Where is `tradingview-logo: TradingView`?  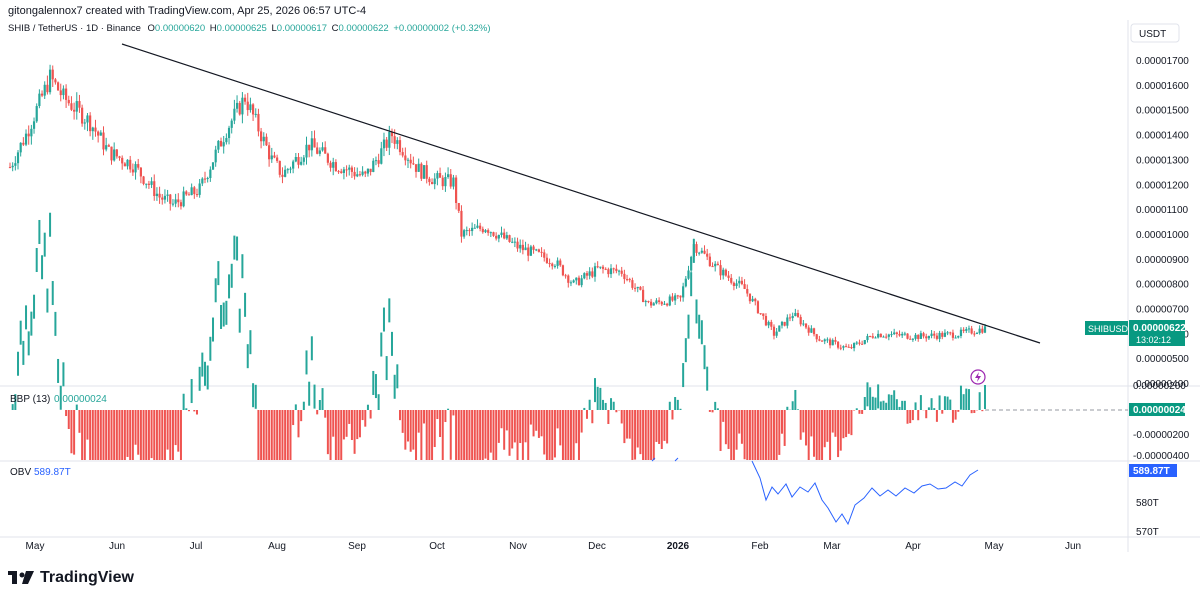
tradingview-logo: TradingView is located at coordinates (71, 578).